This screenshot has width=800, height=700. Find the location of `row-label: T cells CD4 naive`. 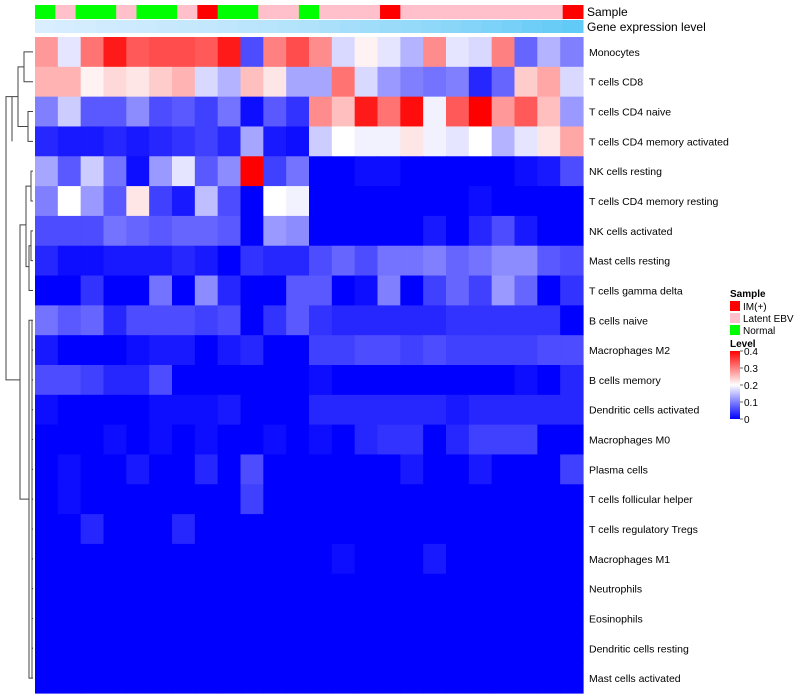

row-label: T cells CD4 naive is located at coordinates (630, 113).